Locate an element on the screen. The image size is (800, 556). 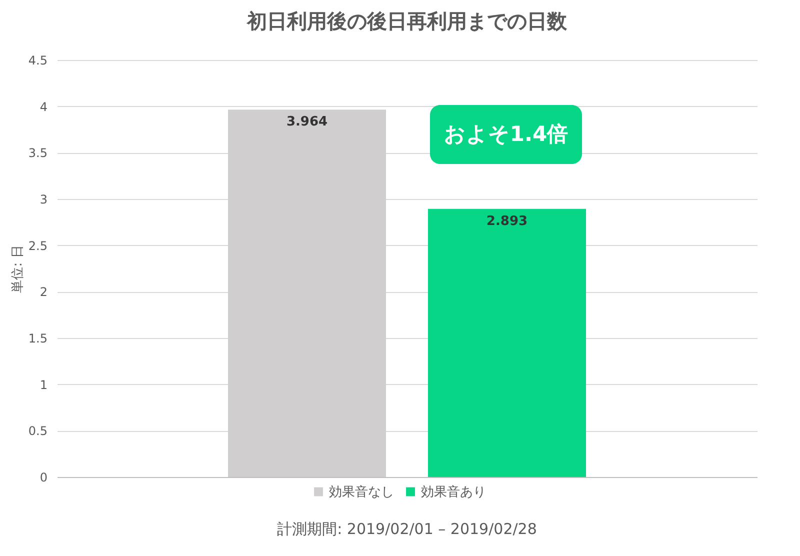
y-tick-label: 0 is located at coordinates (44, 477).